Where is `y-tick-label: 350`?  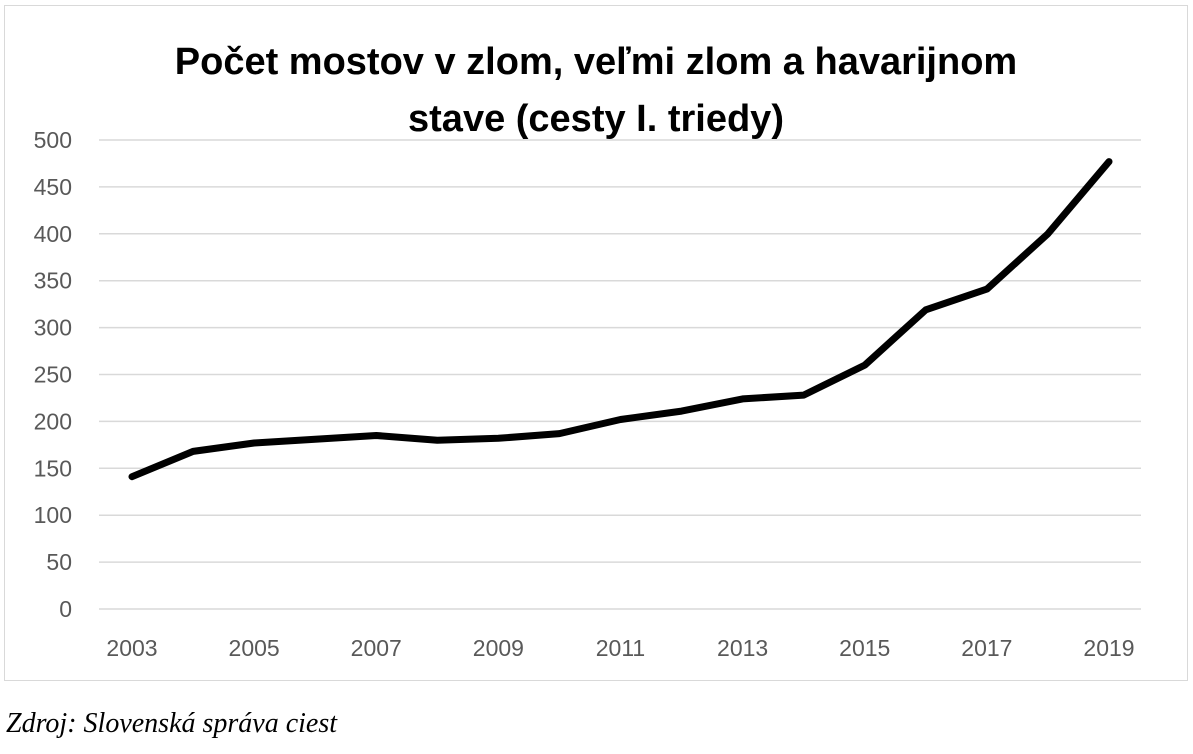 y-tick-label: 350 is located at coordinates (53, 281).